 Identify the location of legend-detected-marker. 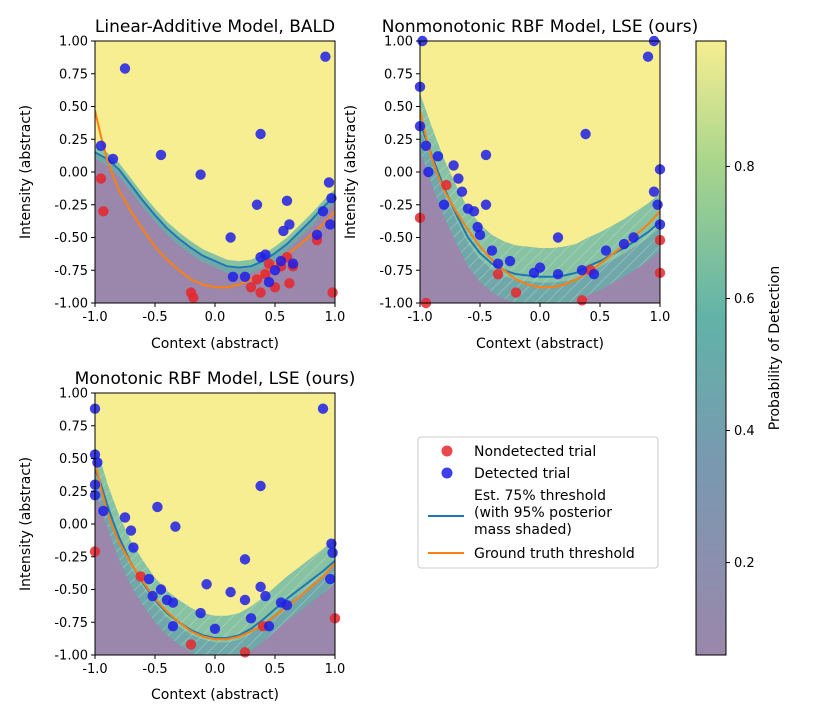
(447, 473).